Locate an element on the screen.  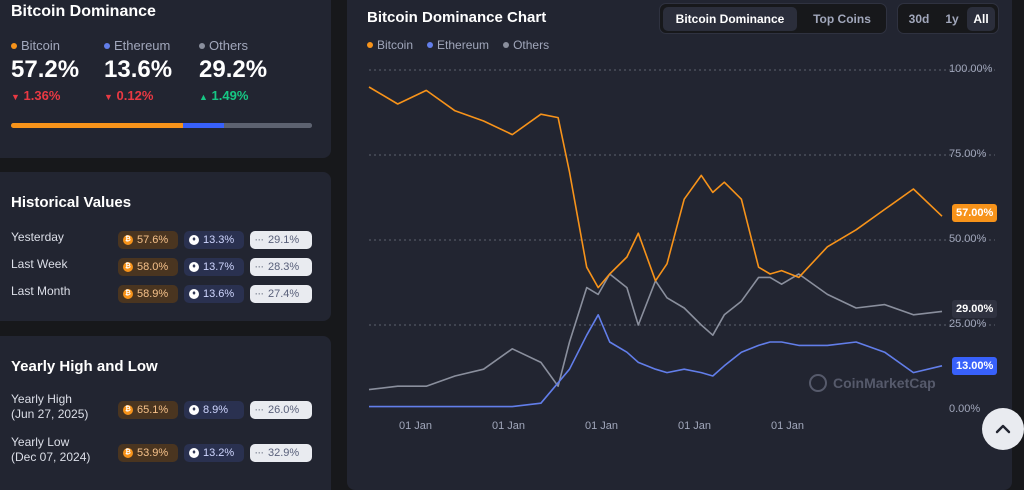
historical-btc-value: 57.6% is located at coordinates (153, 240).